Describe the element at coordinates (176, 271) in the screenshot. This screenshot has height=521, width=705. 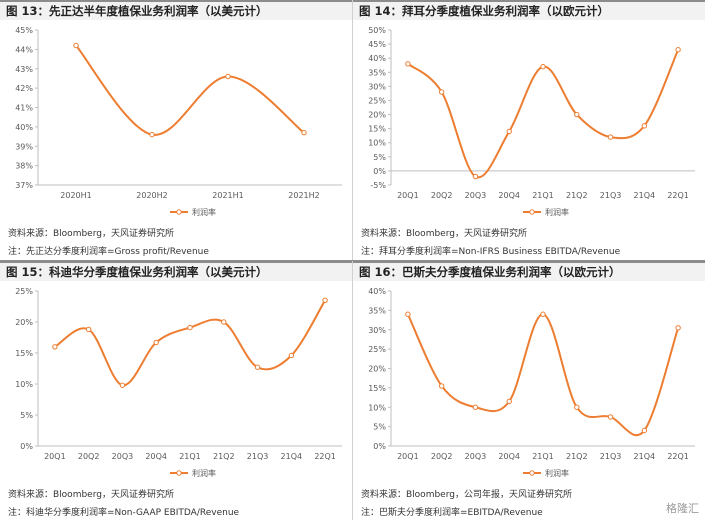
I see `chart-title: 图 15：科迪华分季度植保业务利润率（以美元计）` at that location.